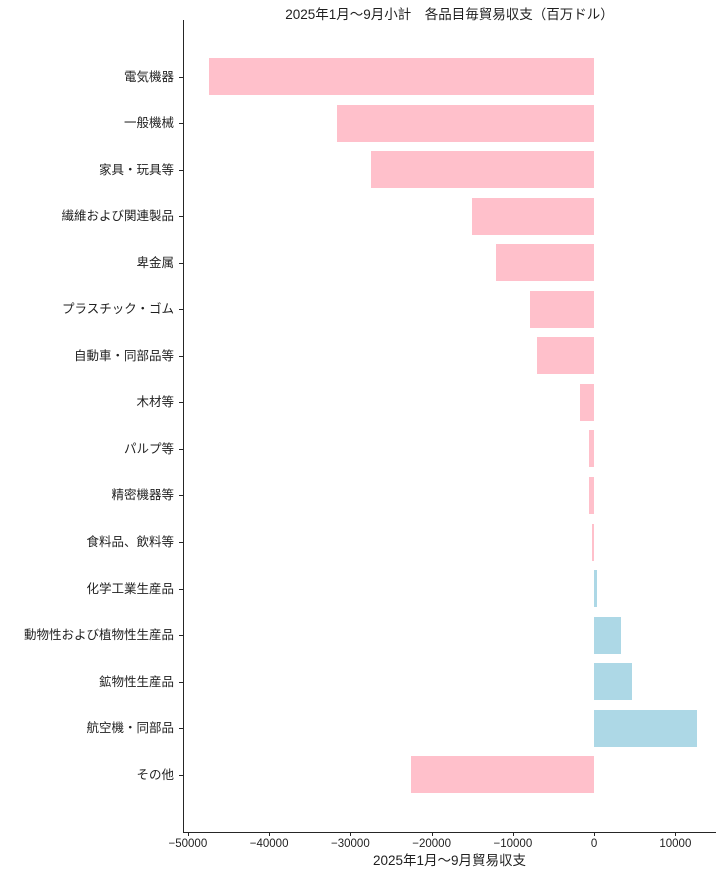  I want to click on category-label: その他, so click(155, 774).